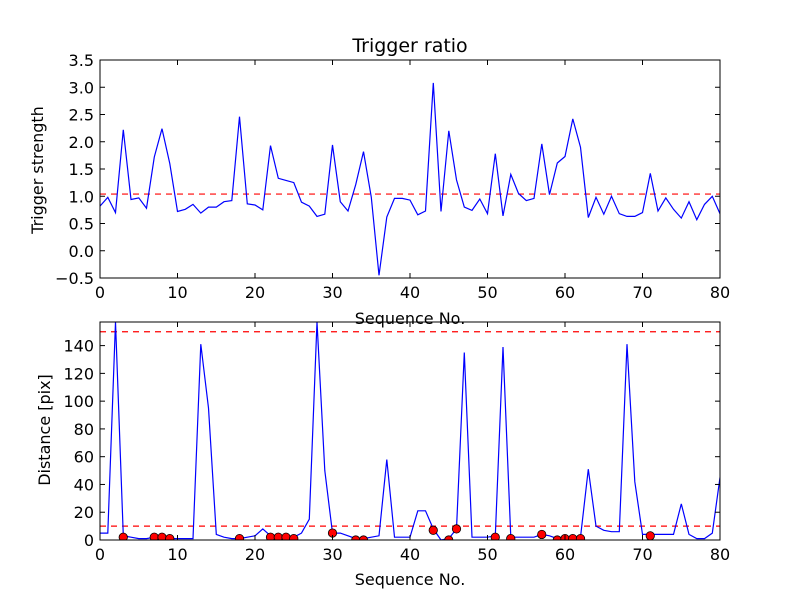 The height and width of the screenshot is (600, 800). I want to click on y-axis-label: Distance [pix], so click(44, 430).